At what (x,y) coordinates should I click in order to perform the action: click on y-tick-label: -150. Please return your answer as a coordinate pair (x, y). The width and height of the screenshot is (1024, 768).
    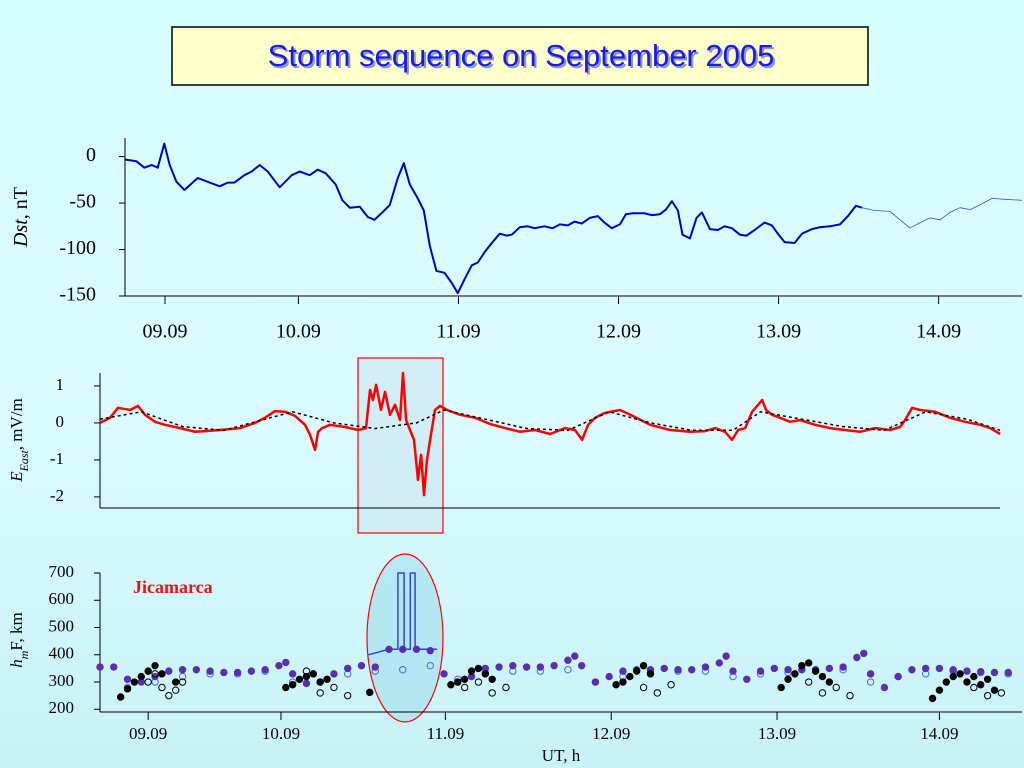
    Looking at the image, I should click on (77, 295).